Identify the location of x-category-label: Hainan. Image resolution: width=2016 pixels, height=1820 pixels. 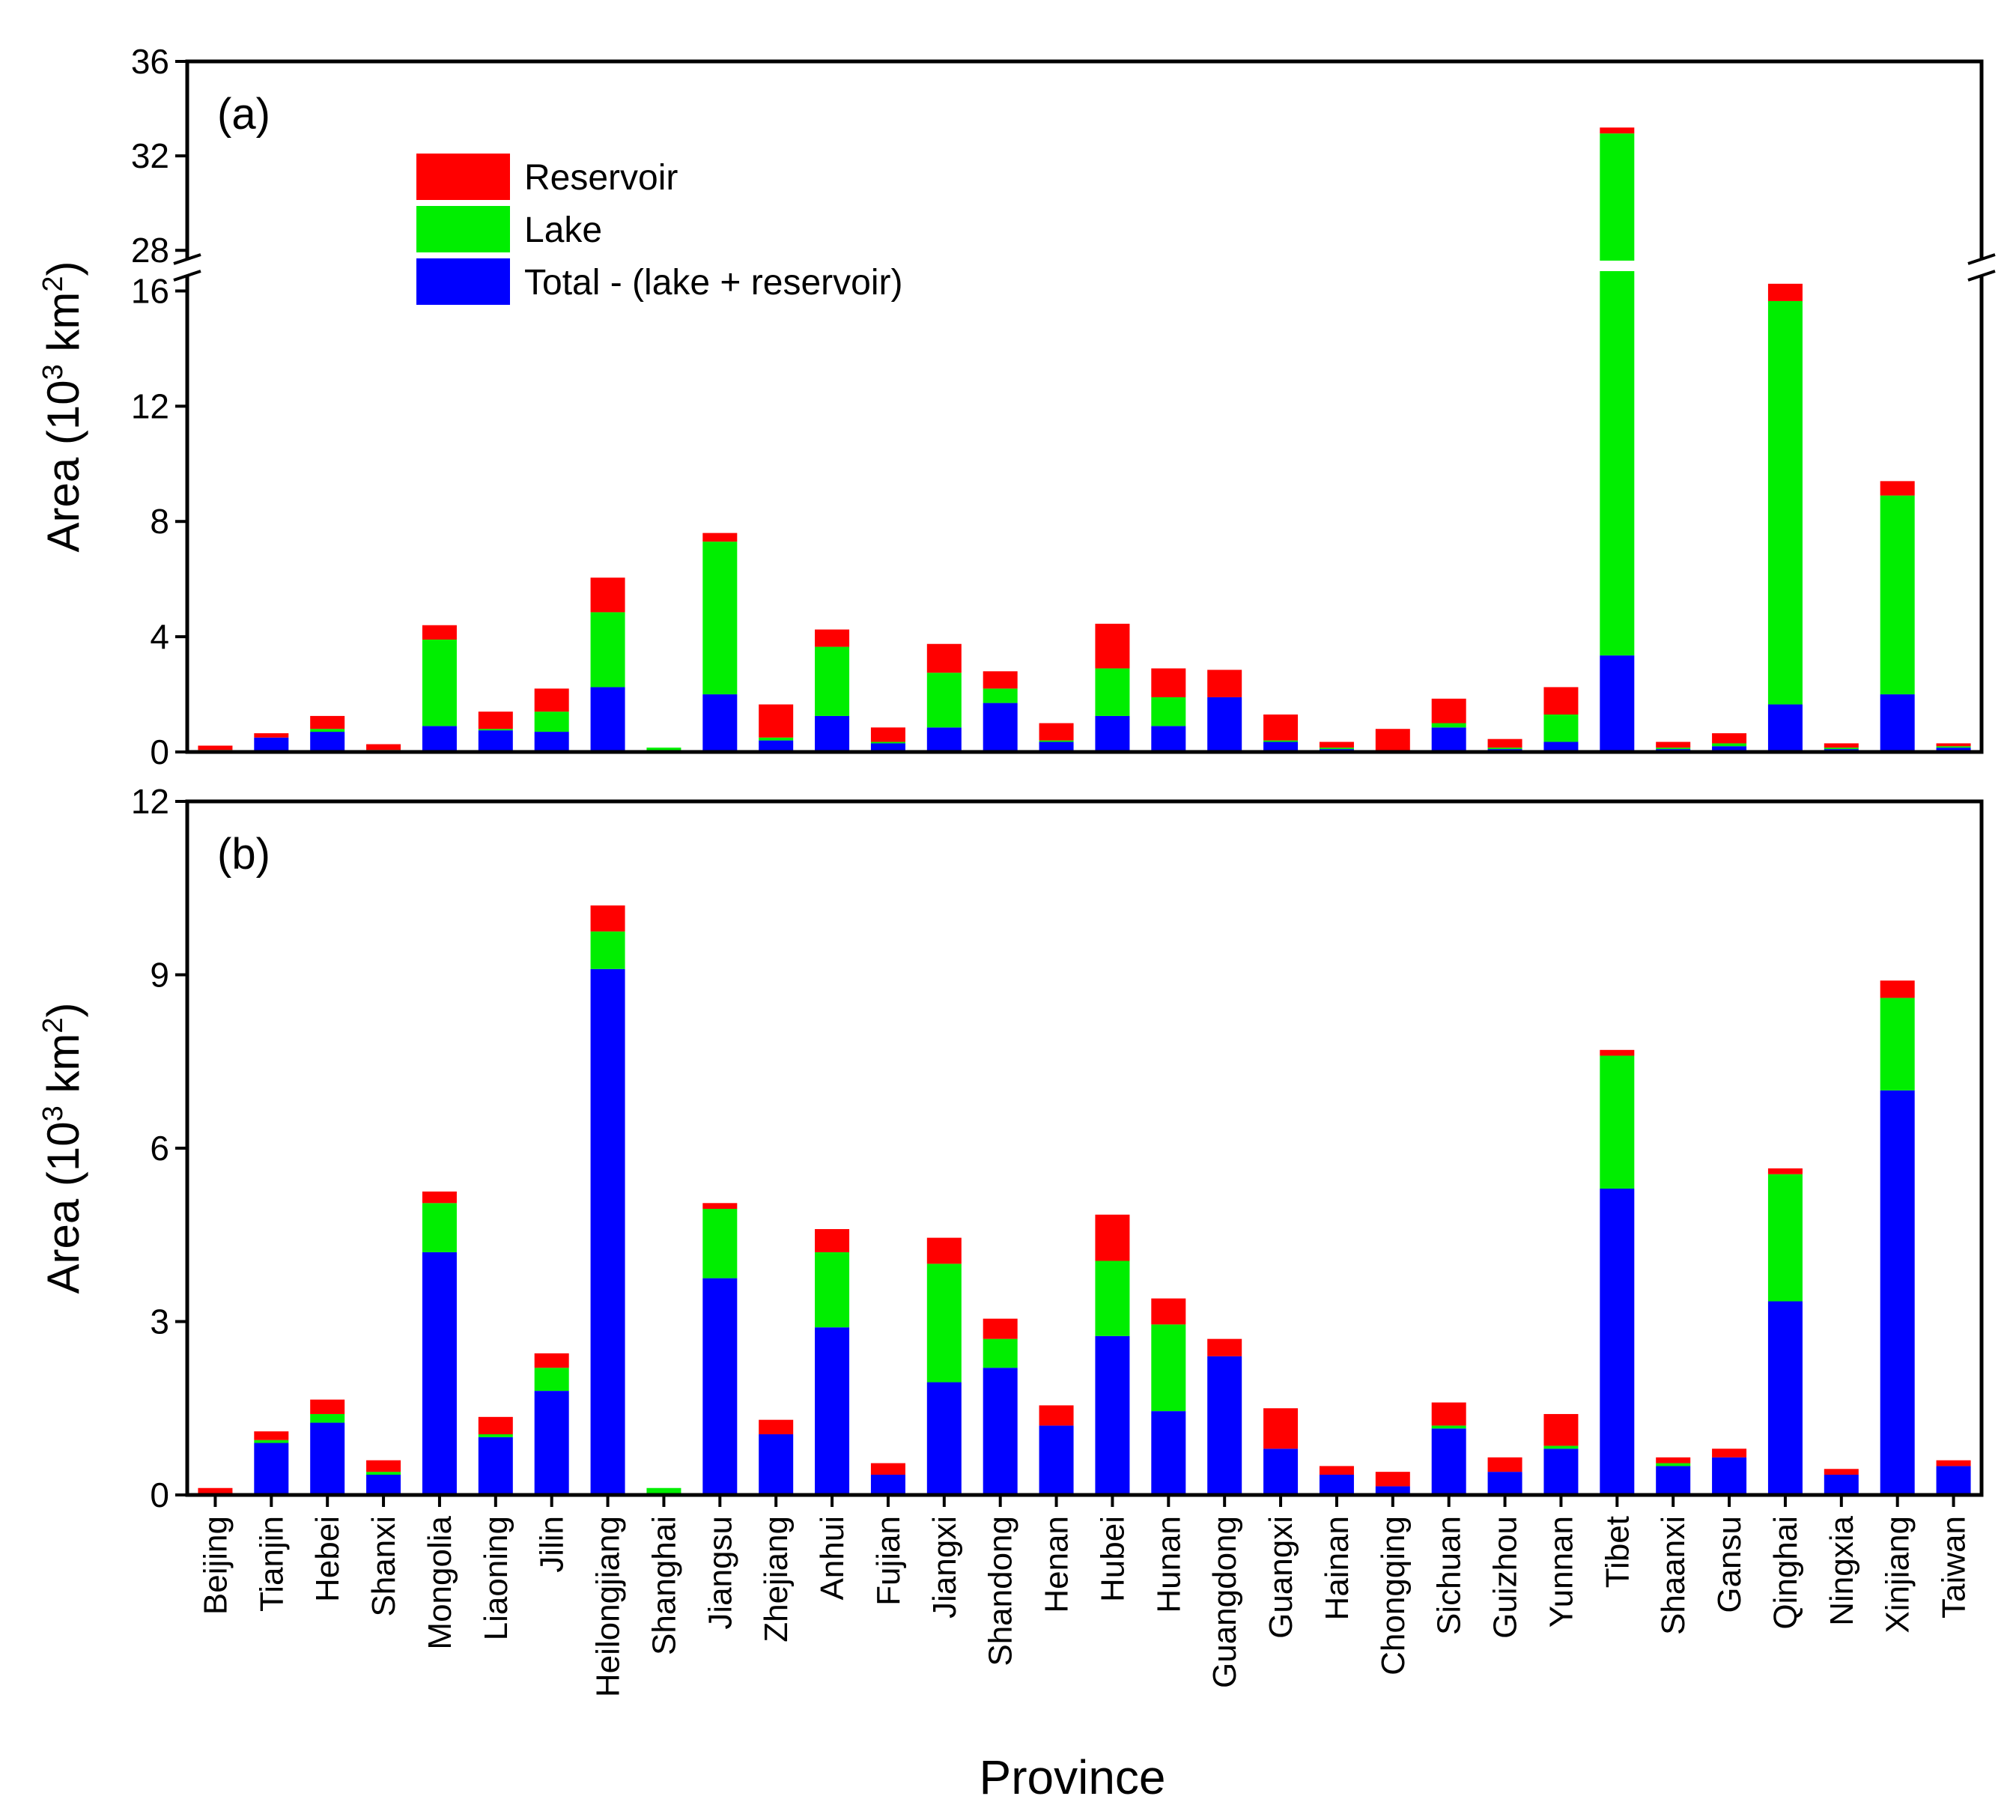
(1337, 1568).